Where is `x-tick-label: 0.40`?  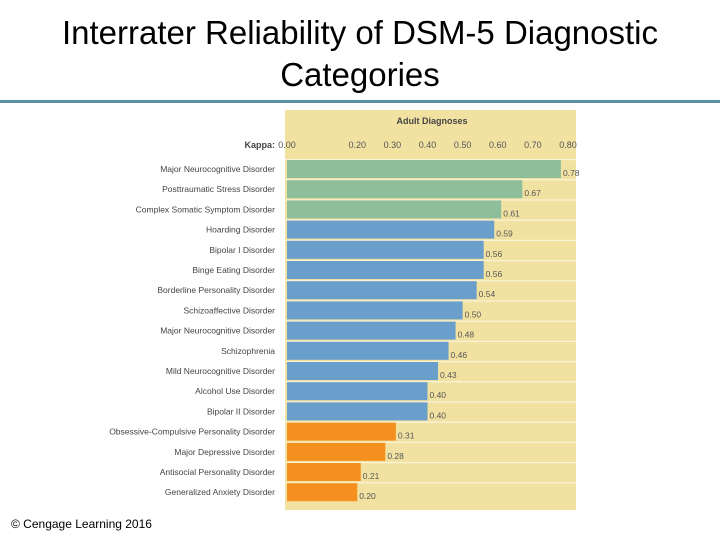
x-tick-label: 0.40 is located at coordinates (428, 145).